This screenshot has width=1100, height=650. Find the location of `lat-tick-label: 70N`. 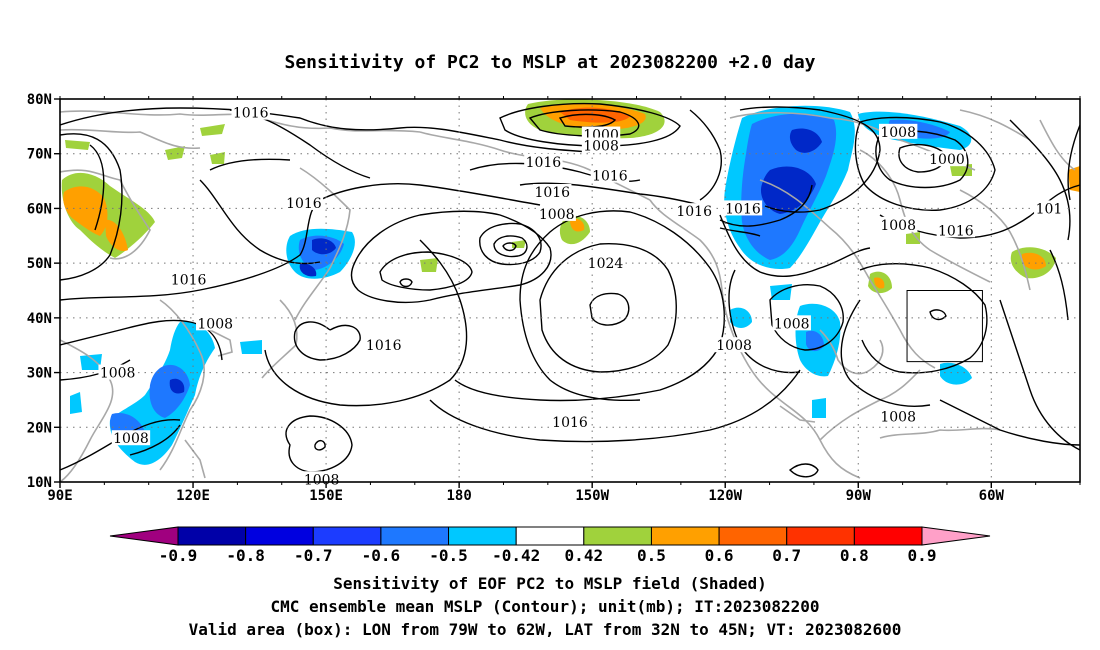

lat-tick-label: 70N is located at coordinates (39, 155).